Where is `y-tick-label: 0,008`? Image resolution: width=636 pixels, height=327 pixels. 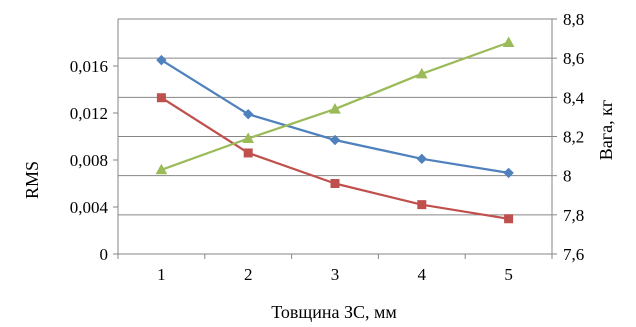 y-tick-label: 0,008 is located at coordinates (89, 160).